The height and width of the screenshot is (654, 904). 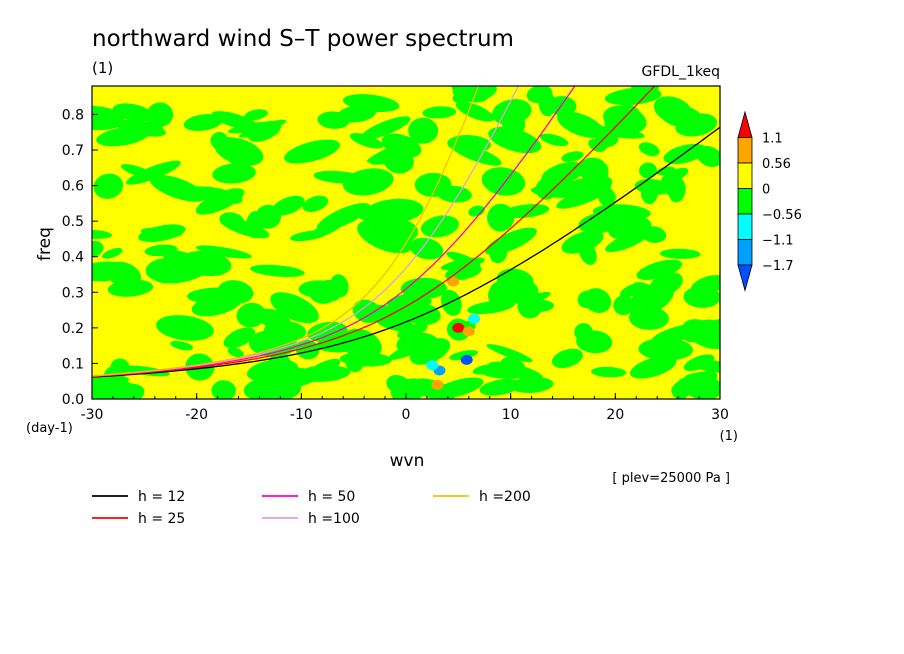 I want to click on y-tick-label: 0.6, so click(x=73, y=187).